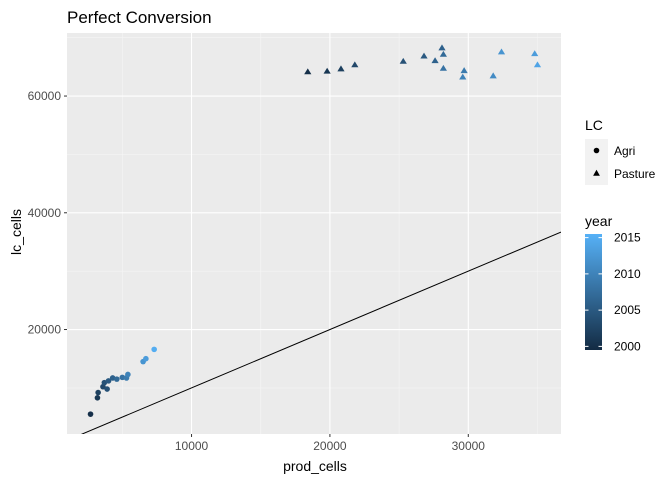  What do you see at coordinates (45, 96) in the screenshot?
I see `y-tick-label: 60000` at bounding box center [45, 96].